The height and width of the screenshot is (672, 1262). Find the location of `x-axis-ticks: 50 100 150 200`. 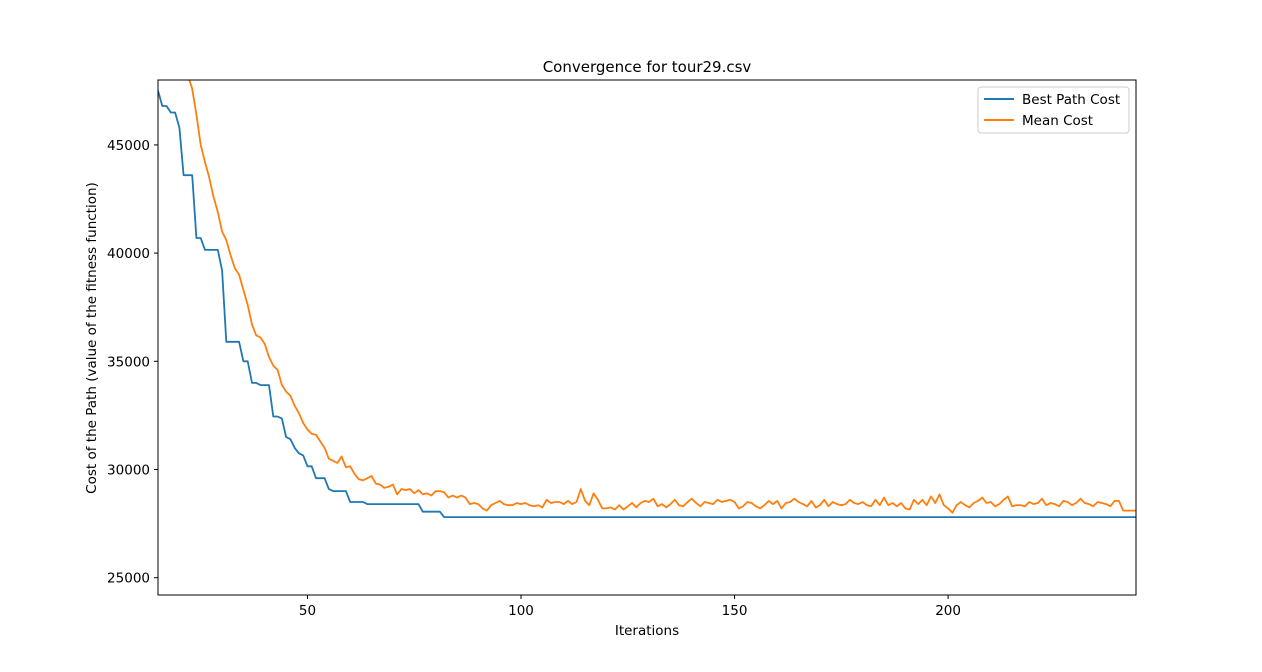

x-axis-ticks: 50 100 150 200 is located at coordinates (630, 607).